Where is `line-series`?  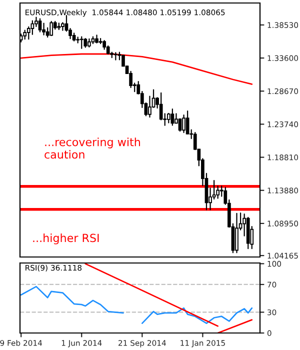 line-series is located at coordinates (136, 69).